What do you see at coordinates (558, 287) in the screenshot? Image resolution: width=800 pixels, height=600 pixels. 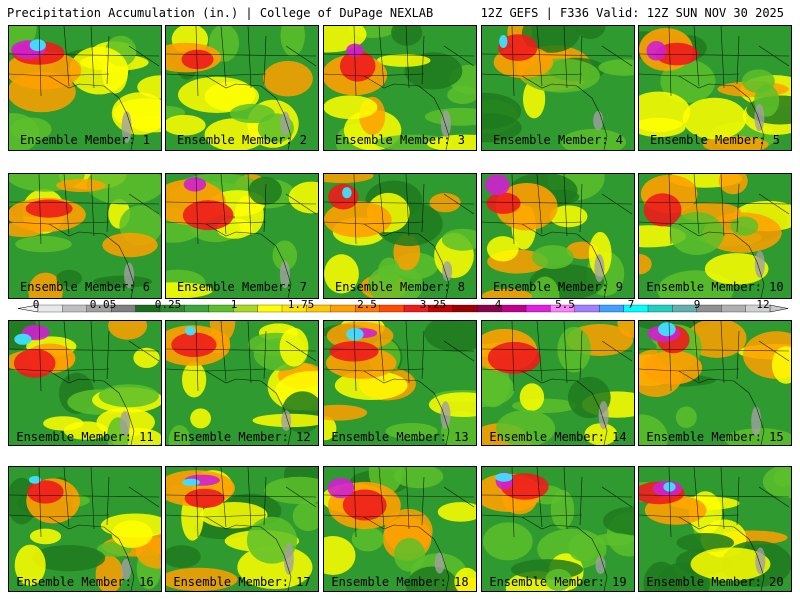 I see `ensemble-member-label: Ensemble Member: 9` at bounding box center [558, 287].